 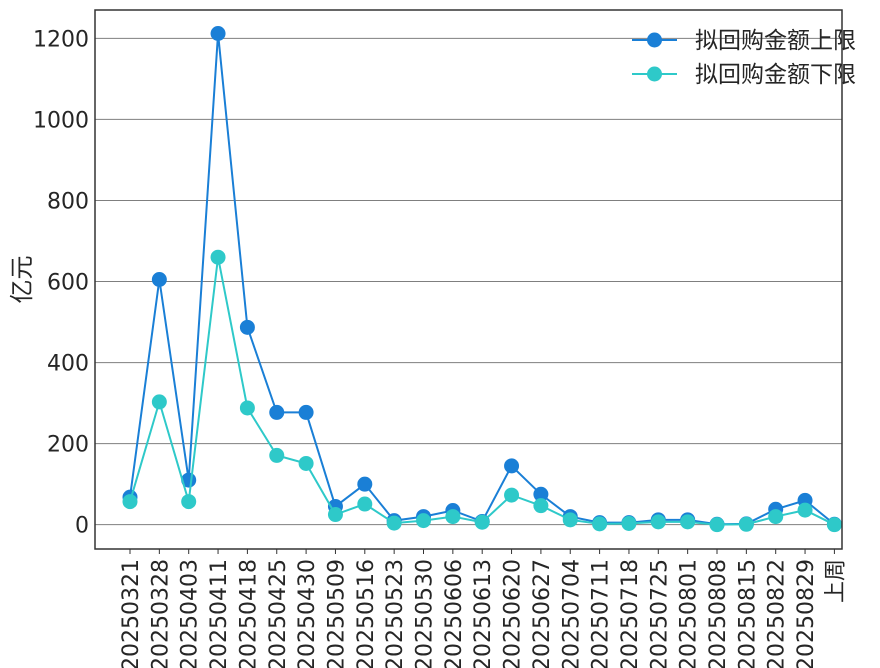 What do you see at coordinates (22, 280) in the screenshot?
I see `y-axis-label: 亿元` at bounding box center [22, 280].